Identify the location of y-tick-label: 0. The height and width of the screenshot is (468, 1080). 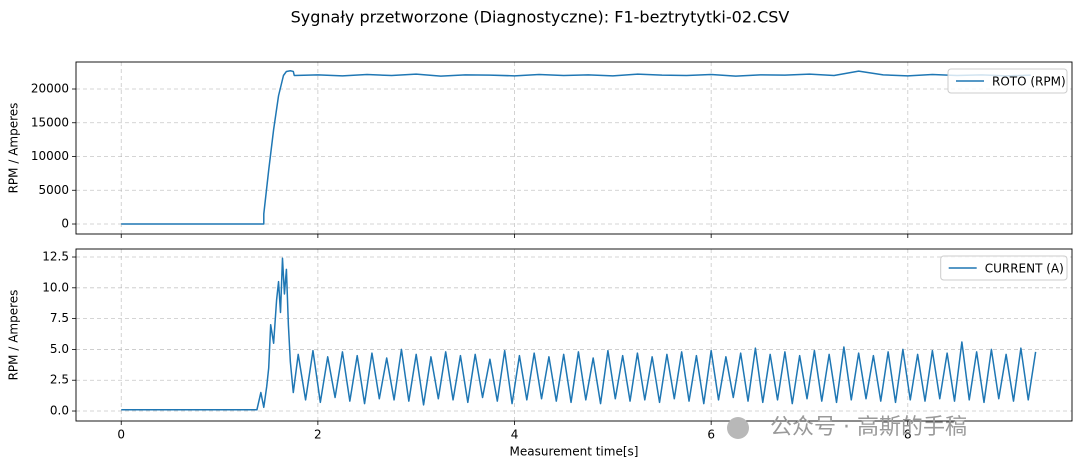
(65, 224).